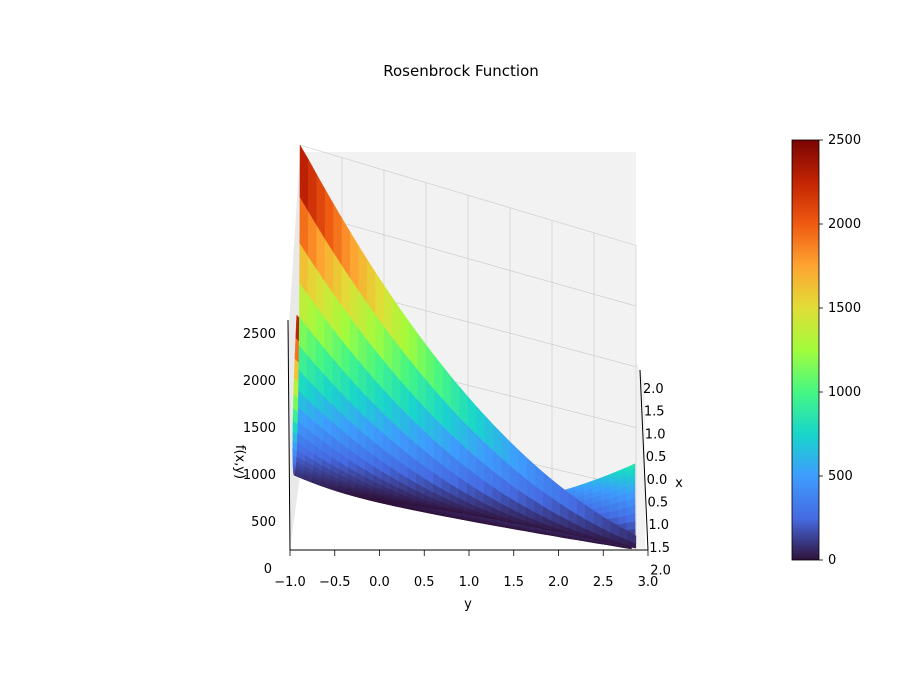 This screenshot has width=900, height=700. Describe the element at coordinates (655, 434) in the screenshot. I see `x-tick-label-2: 1.0` at that location.